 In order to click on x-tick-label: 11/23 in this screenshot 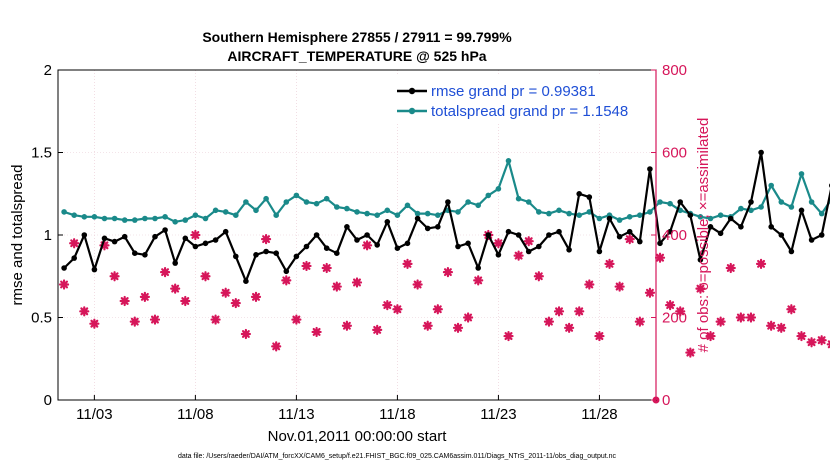, I will do `click(498, 414)`.